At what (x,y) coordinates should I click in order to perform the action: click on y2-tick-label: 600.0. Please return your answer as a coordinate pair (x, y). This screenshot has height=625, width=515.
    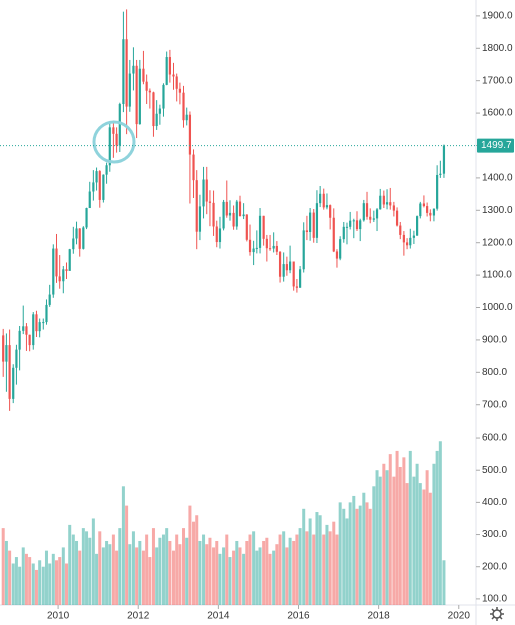
    Looking at the image, I should click on (494, 438).